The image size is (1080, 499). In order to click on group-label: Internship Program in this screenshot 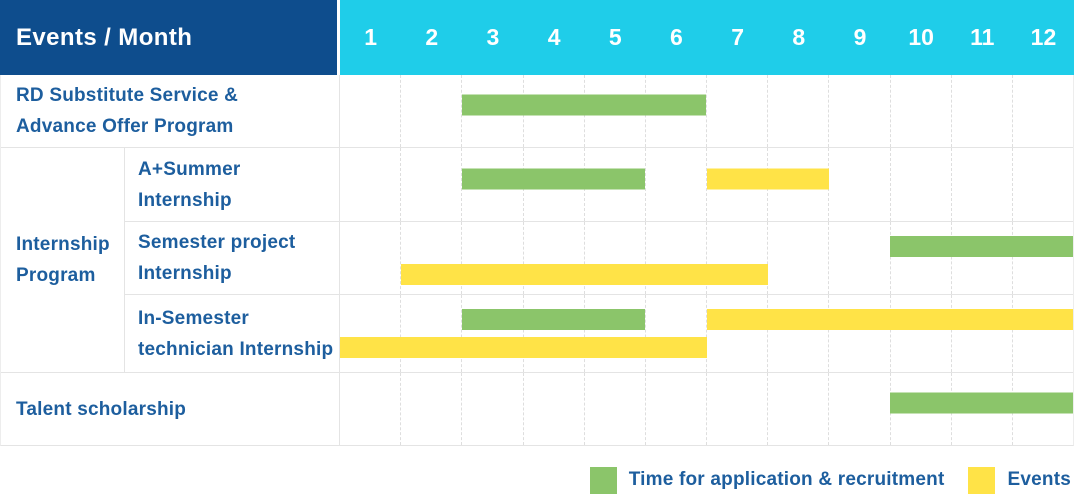, I will do `click(63, 260)`.